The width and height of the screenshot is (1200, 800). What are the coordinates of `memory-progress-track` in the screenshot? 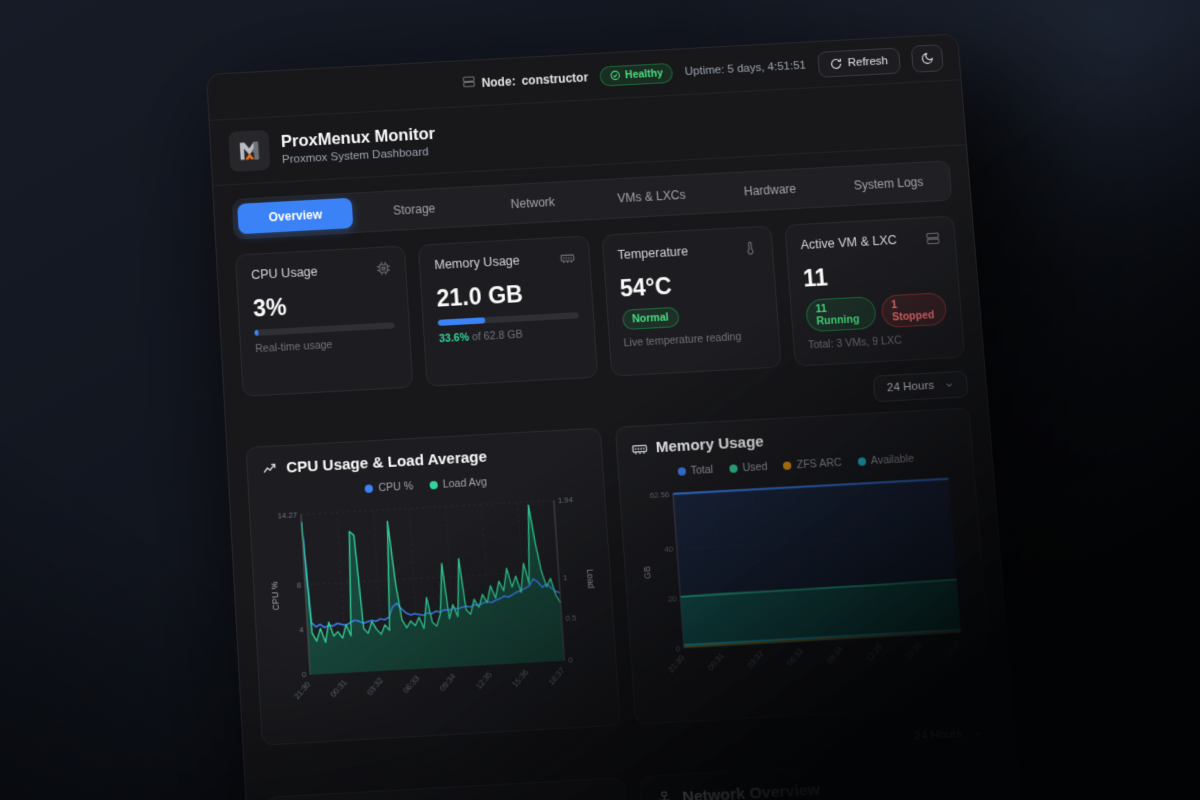 It's located at (508, 319).